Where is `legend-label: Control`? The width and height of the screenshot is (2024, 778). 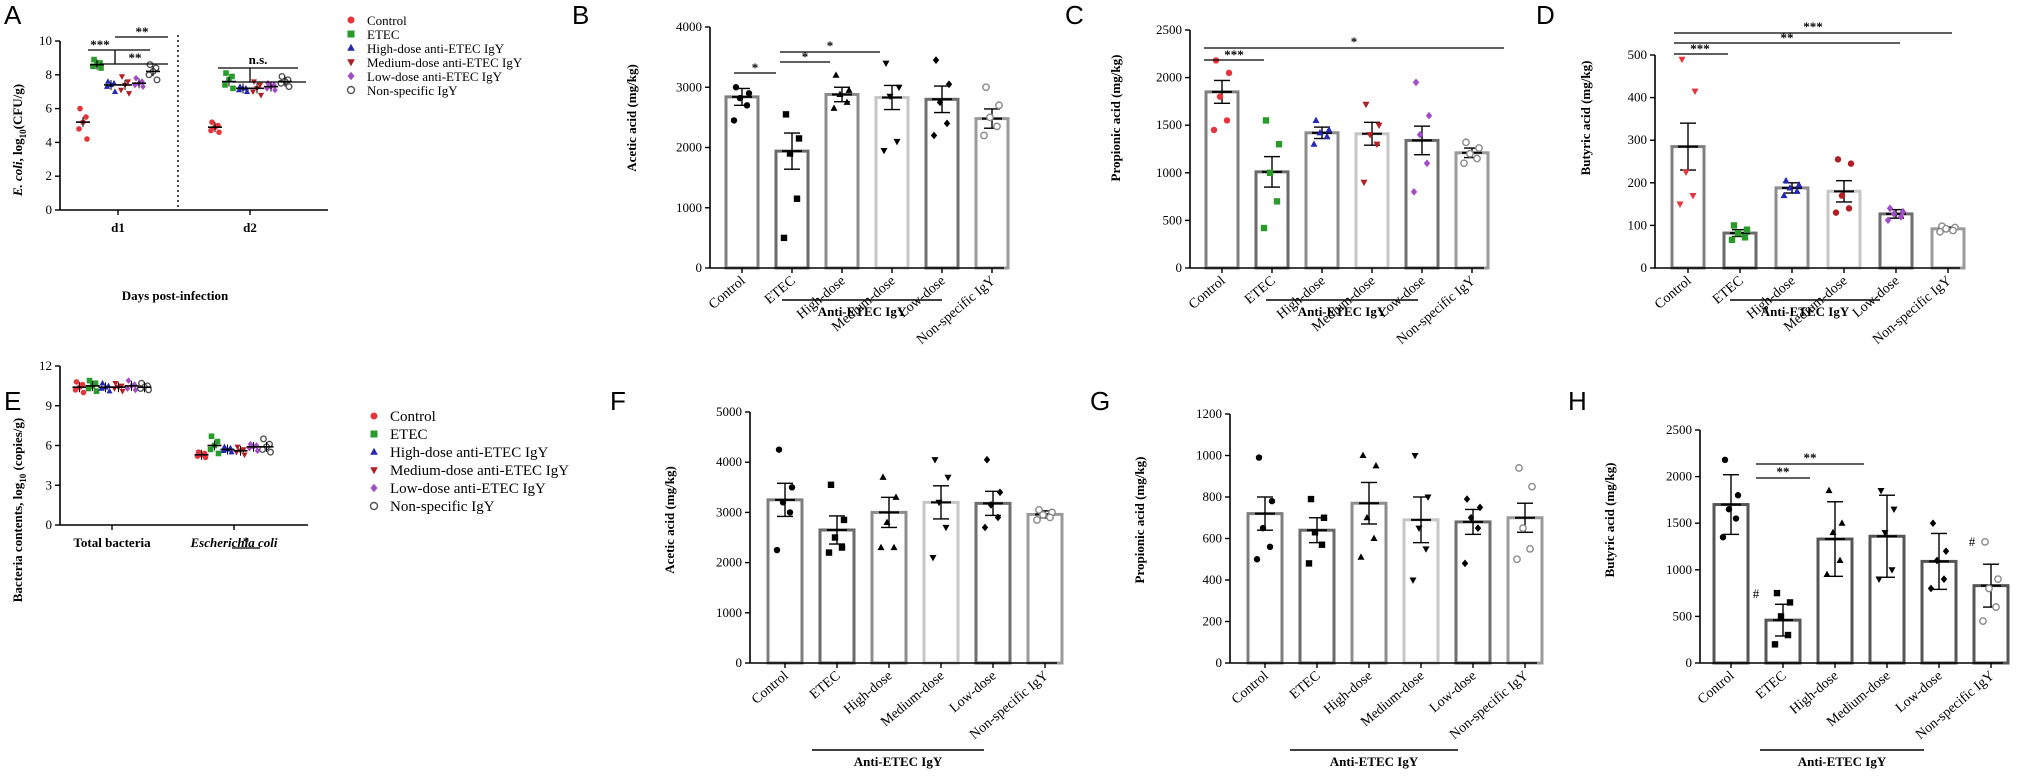 legend-label: Control is located at coordinates (413, 417).